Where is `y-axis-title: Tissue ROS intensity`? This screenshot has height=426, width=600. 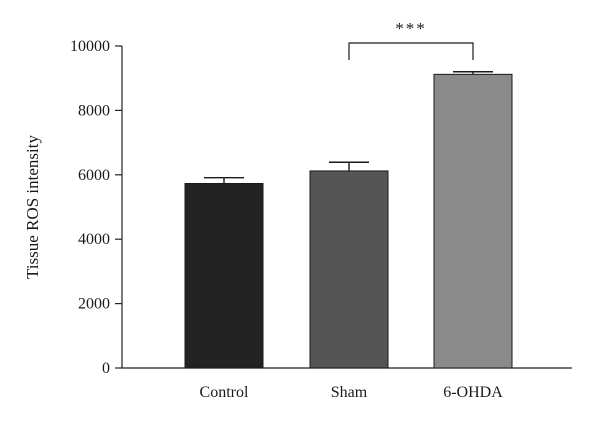 y-axis-title: Tissue ROS intensity is located at coordinates (32, 207).